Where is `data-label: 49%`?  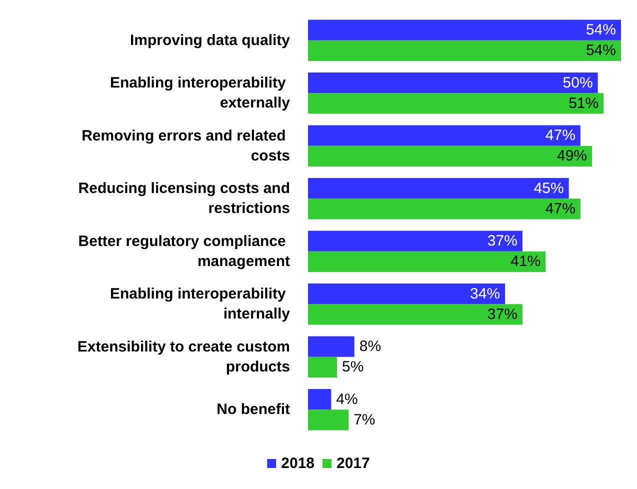
data-label: 49% is located at coordinates (572, 156).